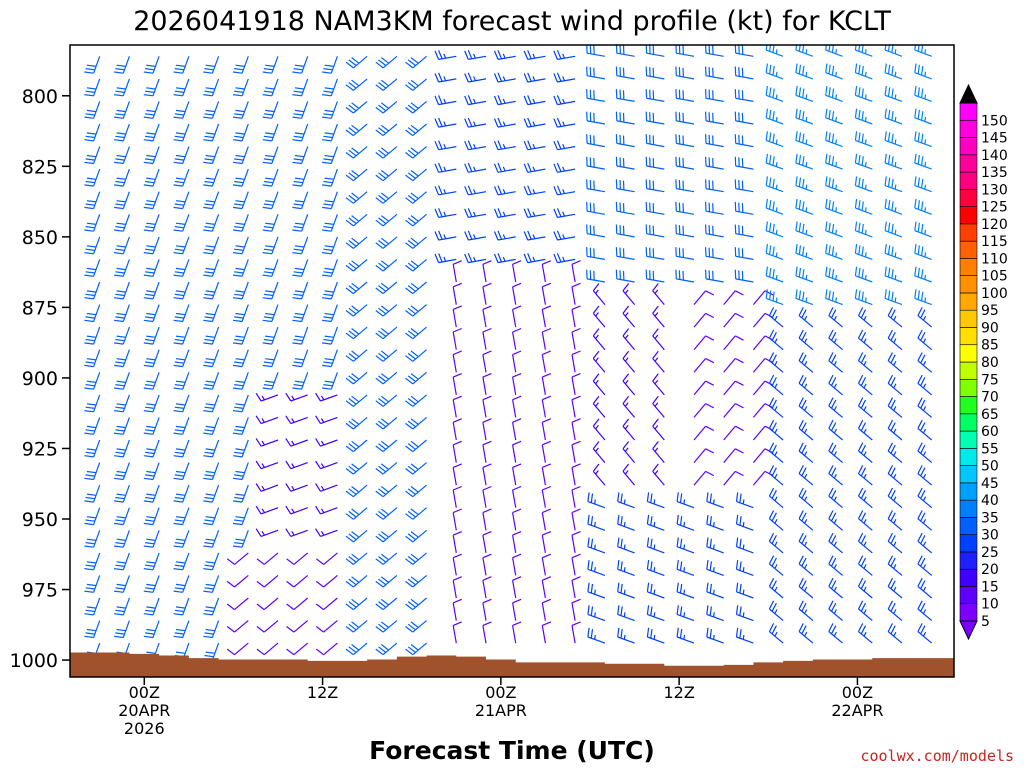 The image size is (1024, 768). Describe the element at coordinates (512, 664) in the screenshot. I see `surface-terrain` at that location.